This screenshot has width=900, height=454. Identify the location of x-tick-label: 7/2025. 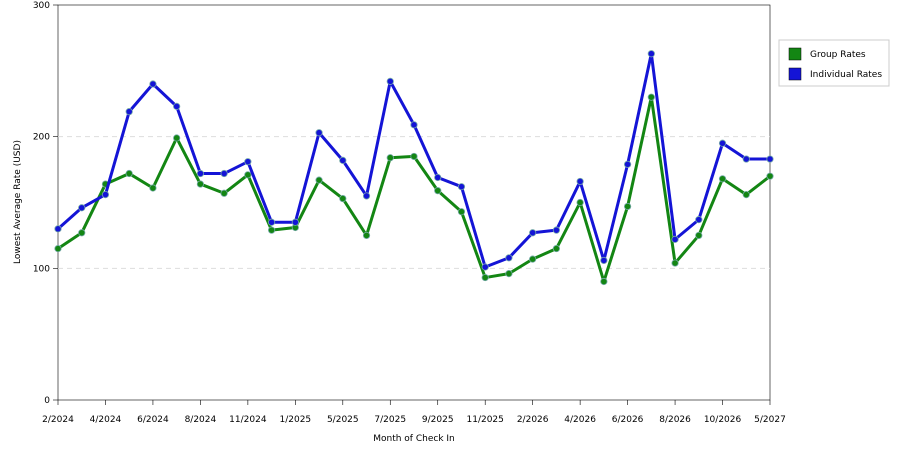
(390, 420).